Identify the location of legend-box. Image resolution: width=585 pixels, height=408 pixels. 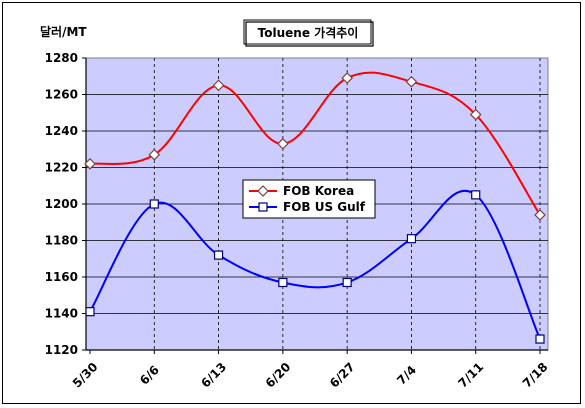
(309, 199).